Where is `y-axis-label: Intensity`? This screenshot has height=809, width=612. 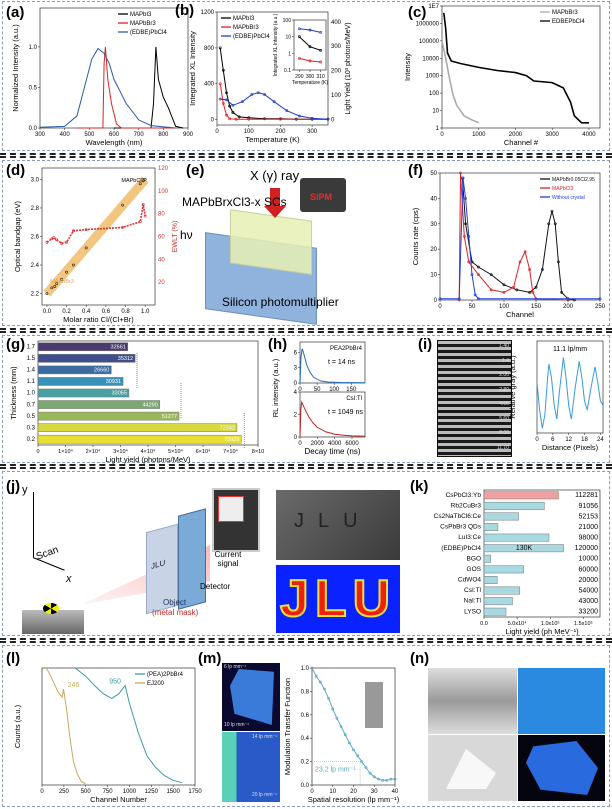
y-axis-label: Intensity is located at coordinates (407, 67).